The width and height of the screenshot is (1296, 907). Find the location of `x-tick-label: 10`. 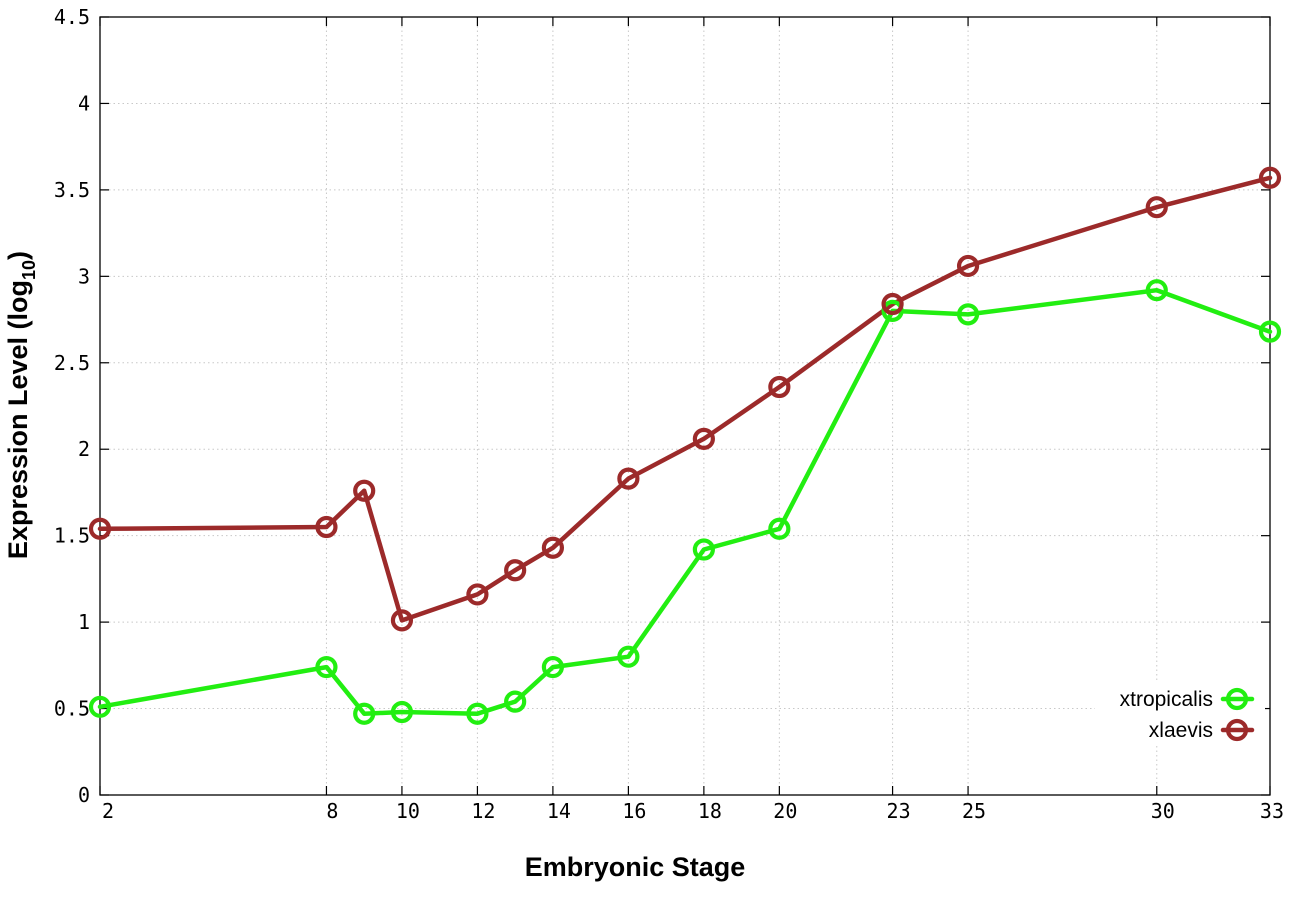

x-tick-label: 10 is located at coordinates (408, 811).